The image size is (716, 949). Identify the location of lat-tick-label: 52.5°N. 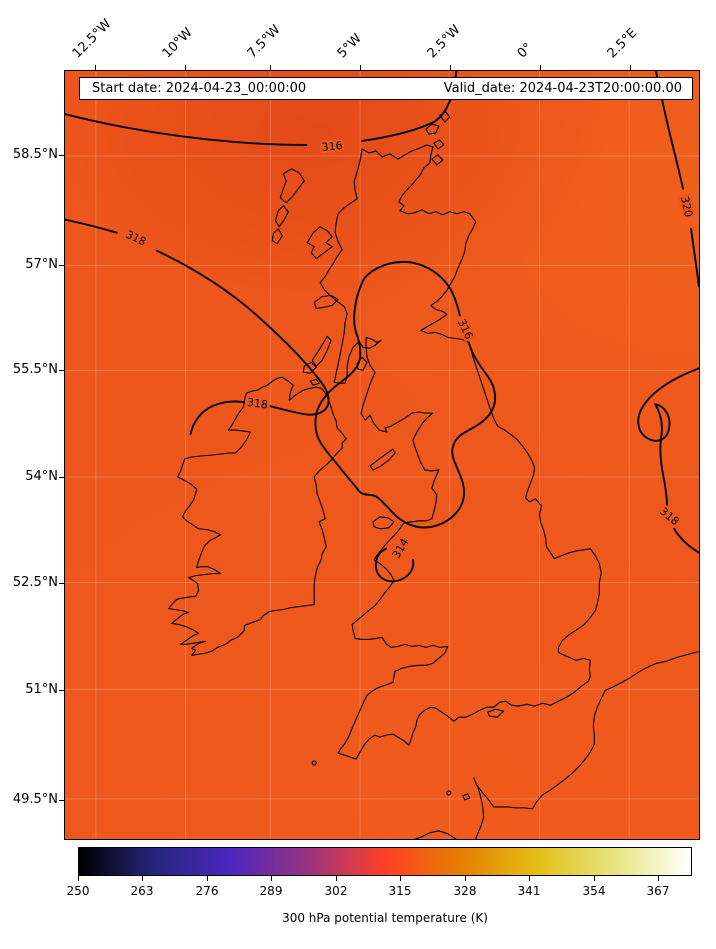
(35, 582).